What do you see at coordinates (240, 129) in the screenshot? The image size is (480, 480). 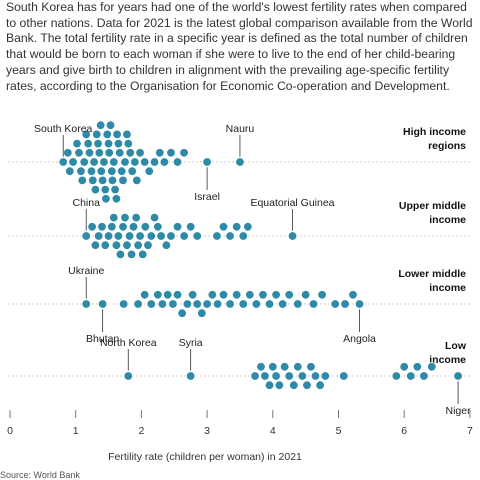 I see `annotation-label: Nauru` at bounding box center [240, 129].